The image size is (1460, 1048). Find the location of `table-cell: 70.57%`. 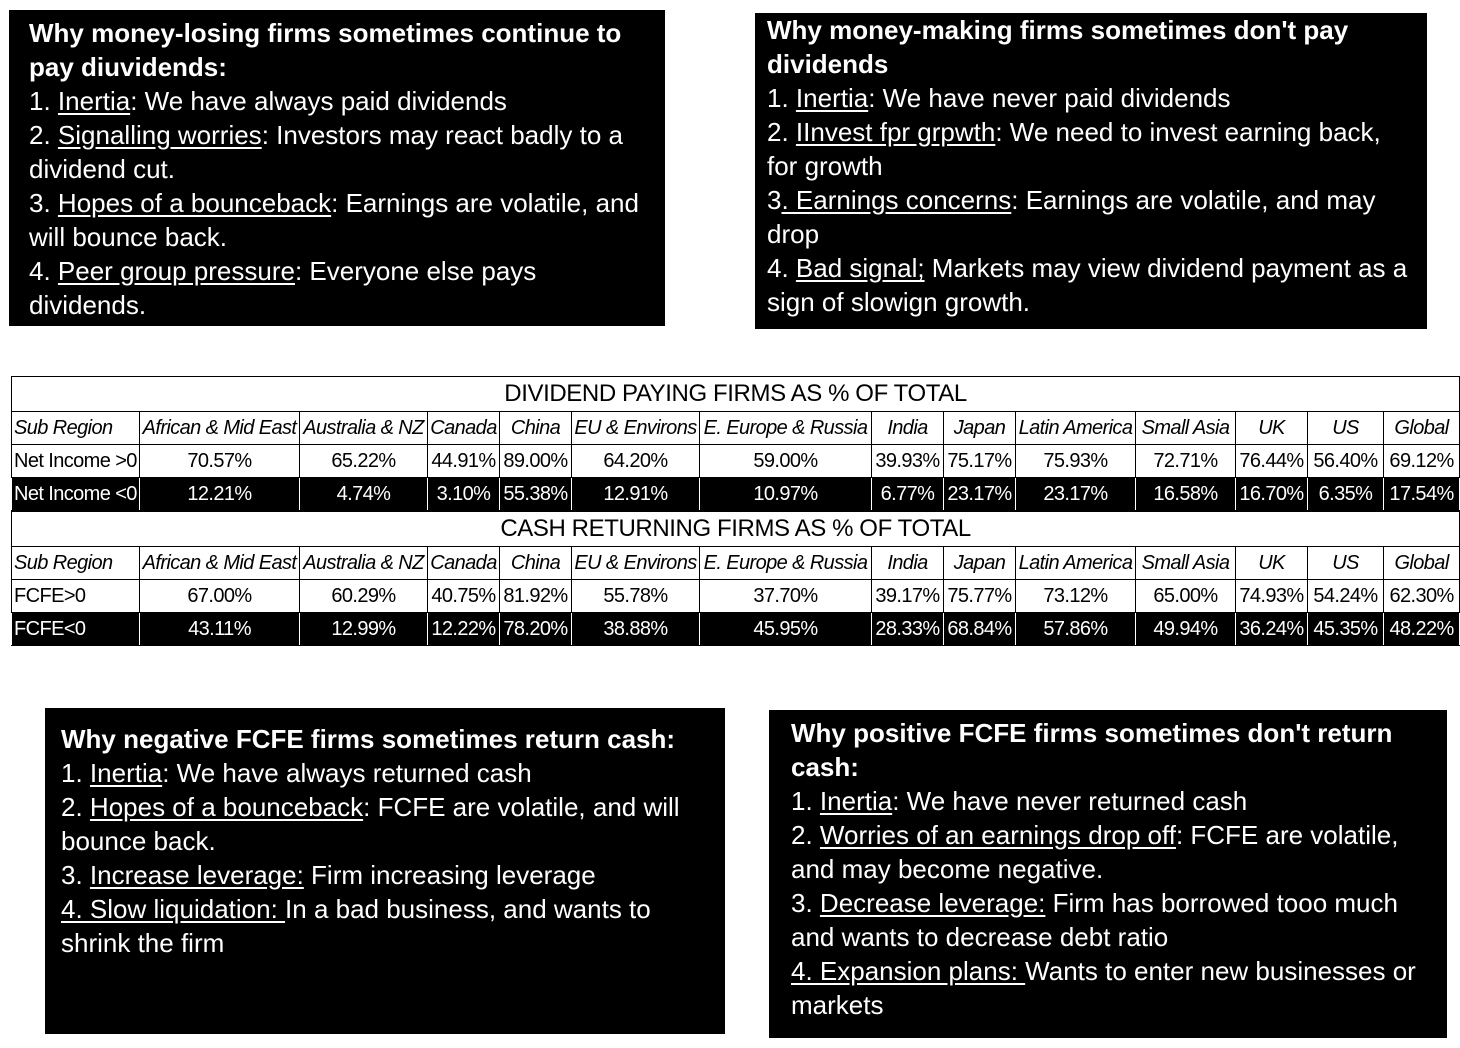

table-cell: 70.57% is located at coordinates (219, 461).